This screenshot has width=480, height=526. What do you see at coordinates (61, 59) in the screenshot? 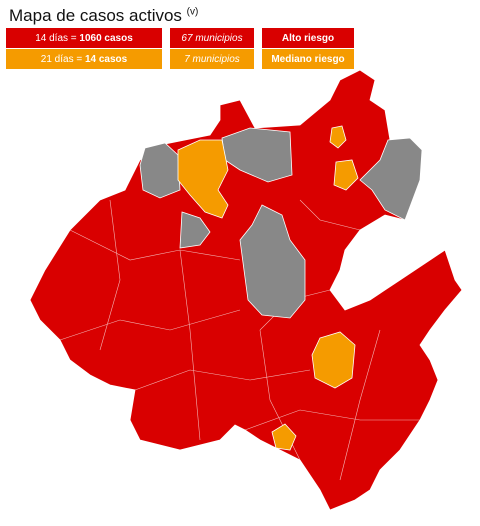
I see `legend-days: 21 días =` at bounding box center [61, 59].